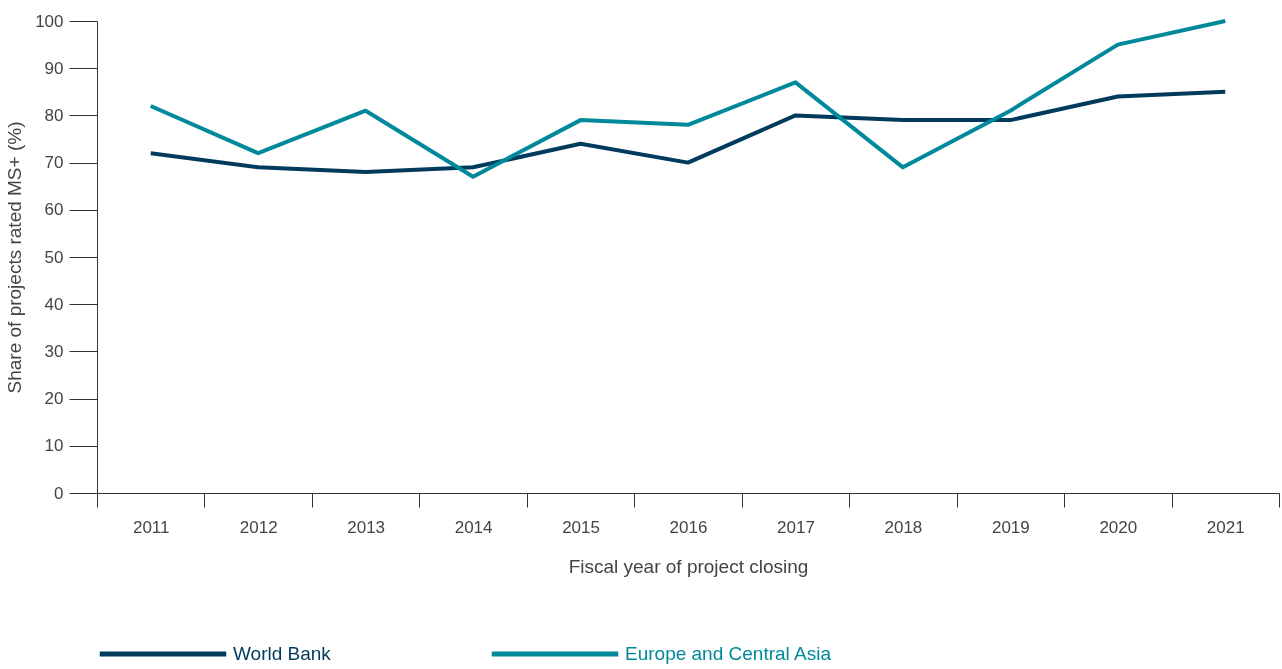  Describe the element at coordinates (366, 527) in the screenshot. I see `x-tick-label: 2013` at that location.